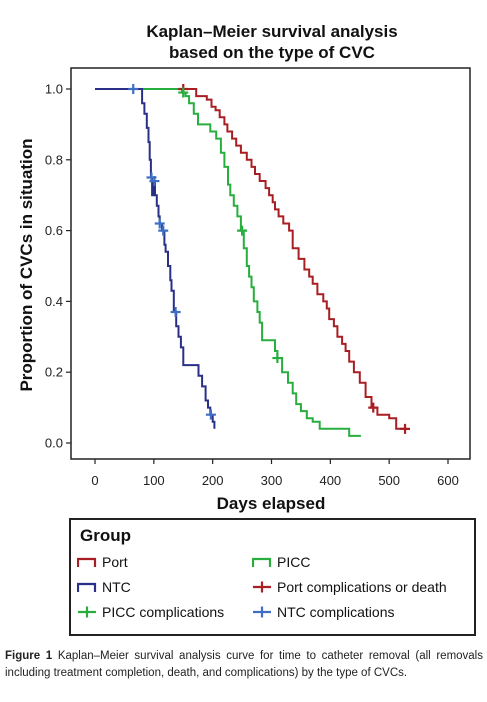  I want to click on y-axis-title: Proportion of CVCs in situation, so click(26, 264).